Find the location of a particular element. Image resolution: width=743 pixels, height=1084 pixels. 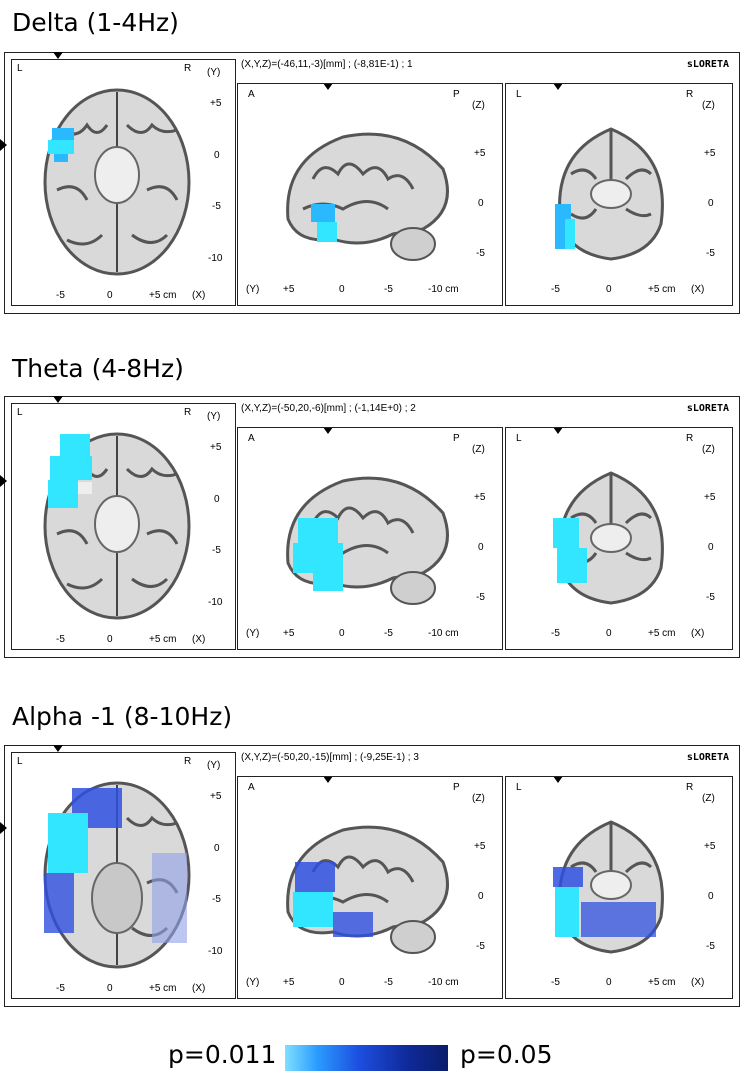

axial-brain-image is located at coordinates (117, 875).